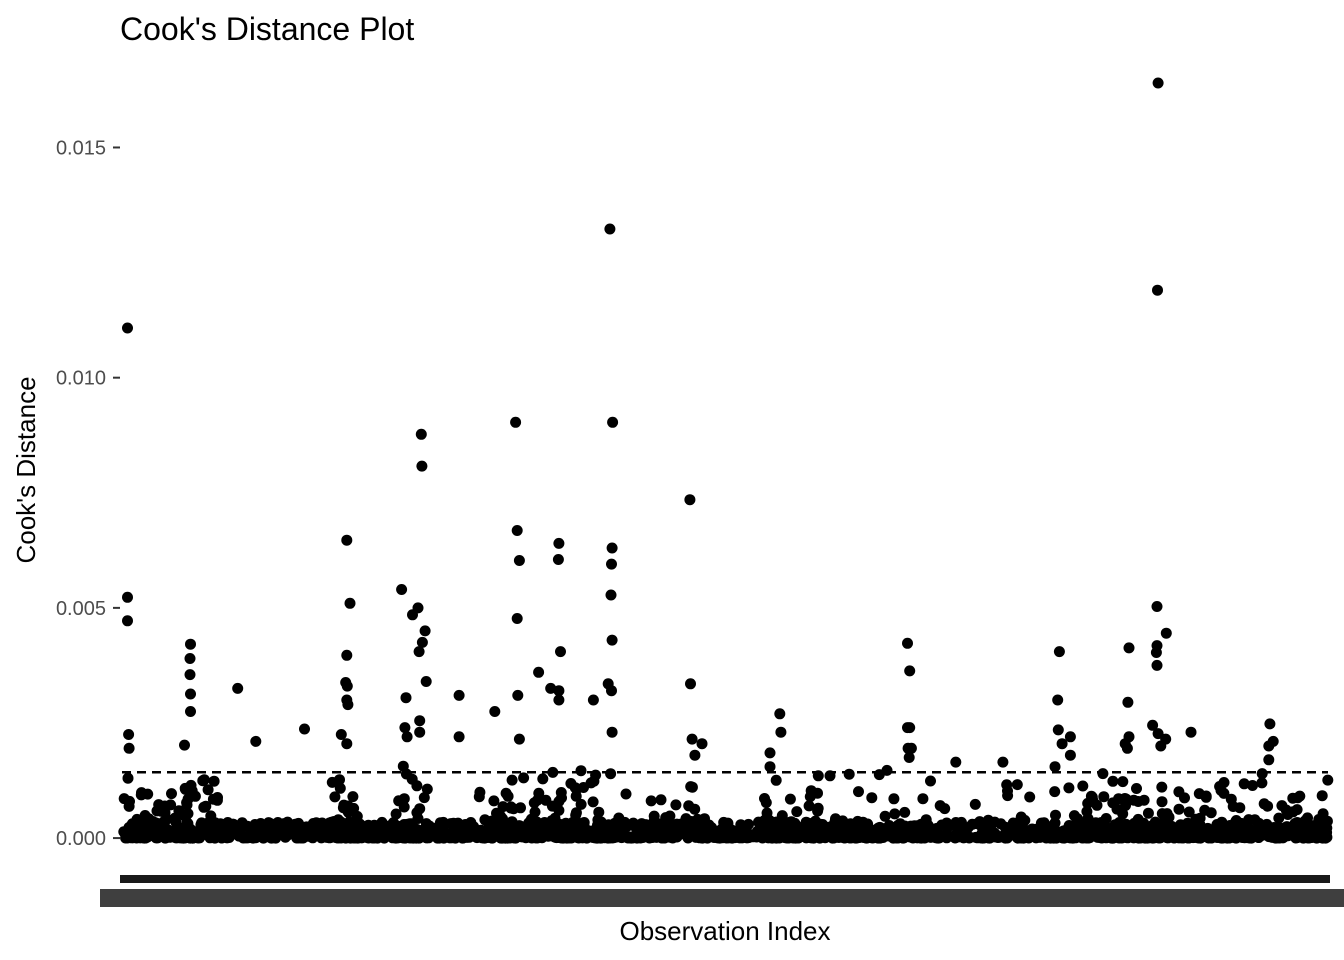  What do you see at coordinates (722, 898) in the screenshot?
I see `x-tick-labels` at bounding box center [722, 898].